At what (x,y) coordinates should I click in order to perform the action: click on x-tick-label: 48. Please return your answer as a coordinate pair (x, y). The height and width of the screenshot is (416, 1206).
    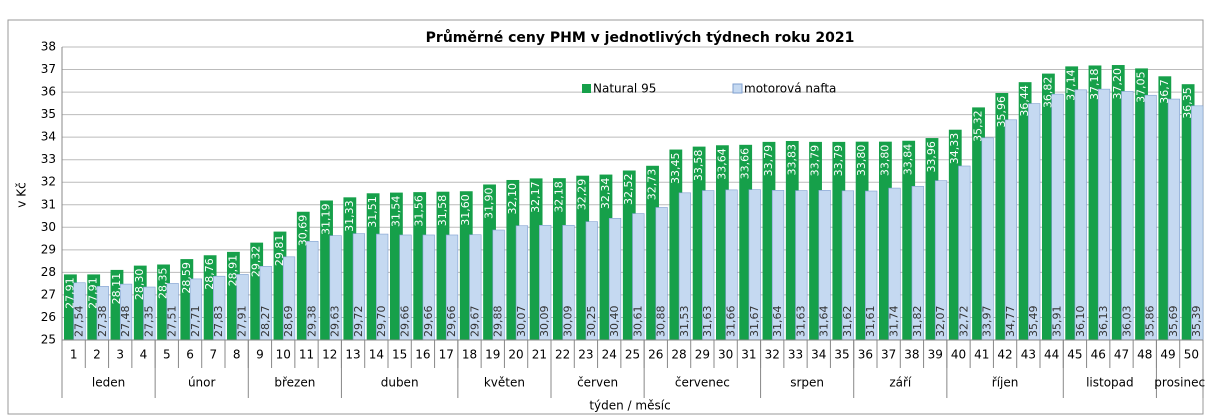
    Looking at the image, I should click on (1144, 355).